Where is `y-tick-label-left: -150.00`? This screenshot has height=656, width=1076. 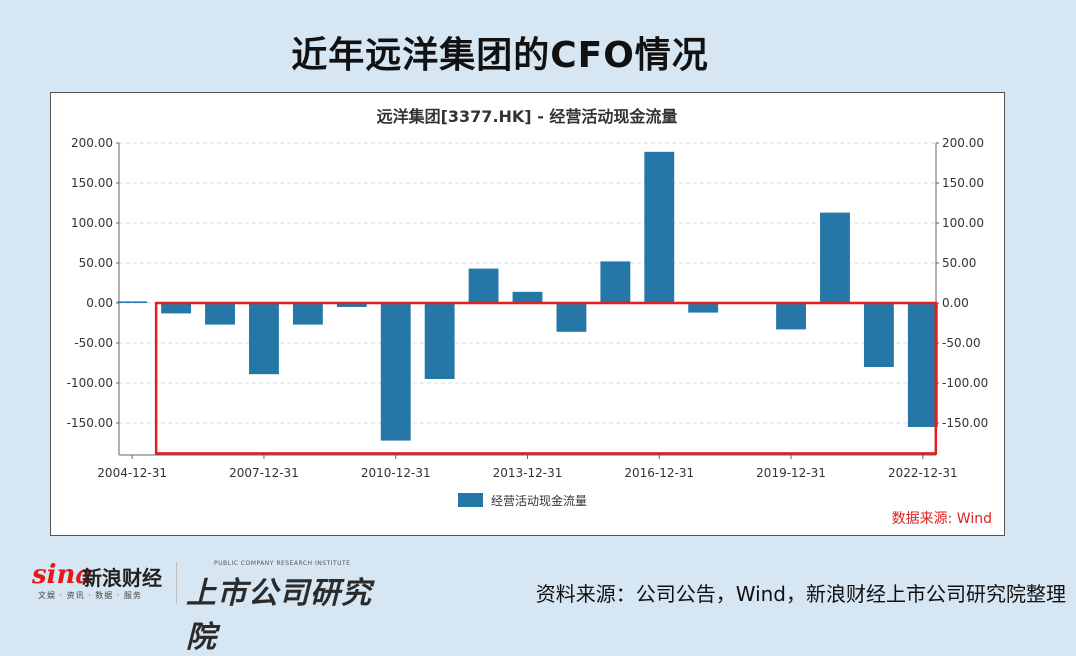 y-tick-label-left: -150.00 is located at coordinates (90, 423).